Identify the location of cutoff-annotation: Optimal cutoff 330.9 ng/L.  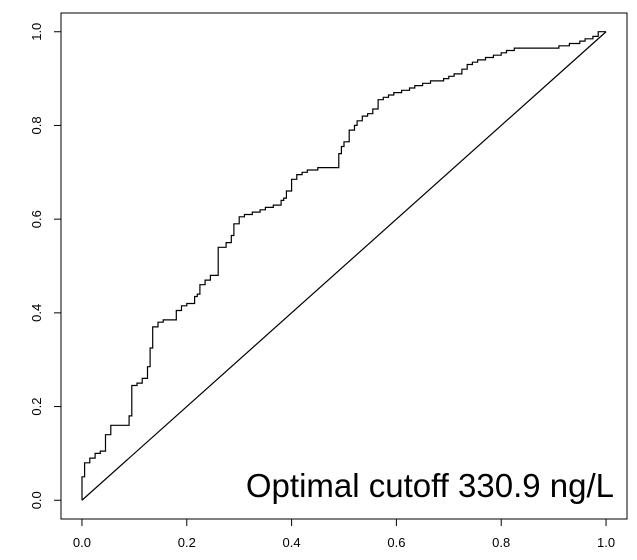
(430, 485).